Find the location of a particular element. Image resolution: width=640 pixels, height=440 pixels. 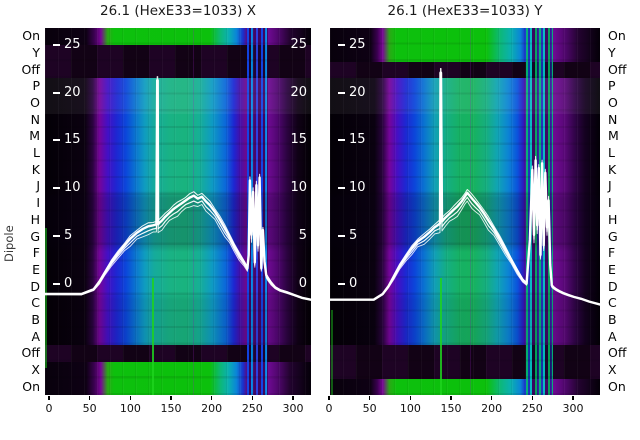

ytick-label-right: 0 is located at coordinates (302, 283).